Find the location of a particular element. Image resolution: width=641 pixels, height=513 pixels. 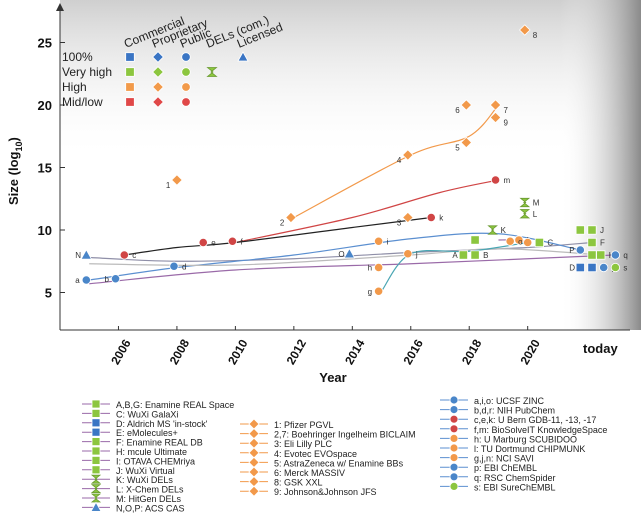

x-tick-label: 2016 is located at coordinates (414, 352).